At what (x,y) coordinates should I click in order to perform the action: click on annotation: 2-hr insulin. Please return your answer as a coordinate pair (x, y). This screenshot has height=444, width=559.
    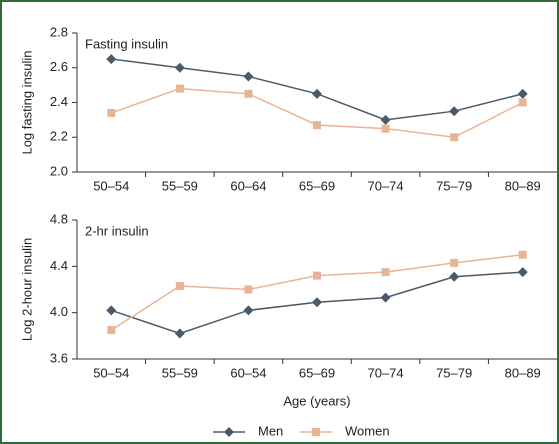
    Looking at the image, I should click on (117, 230).